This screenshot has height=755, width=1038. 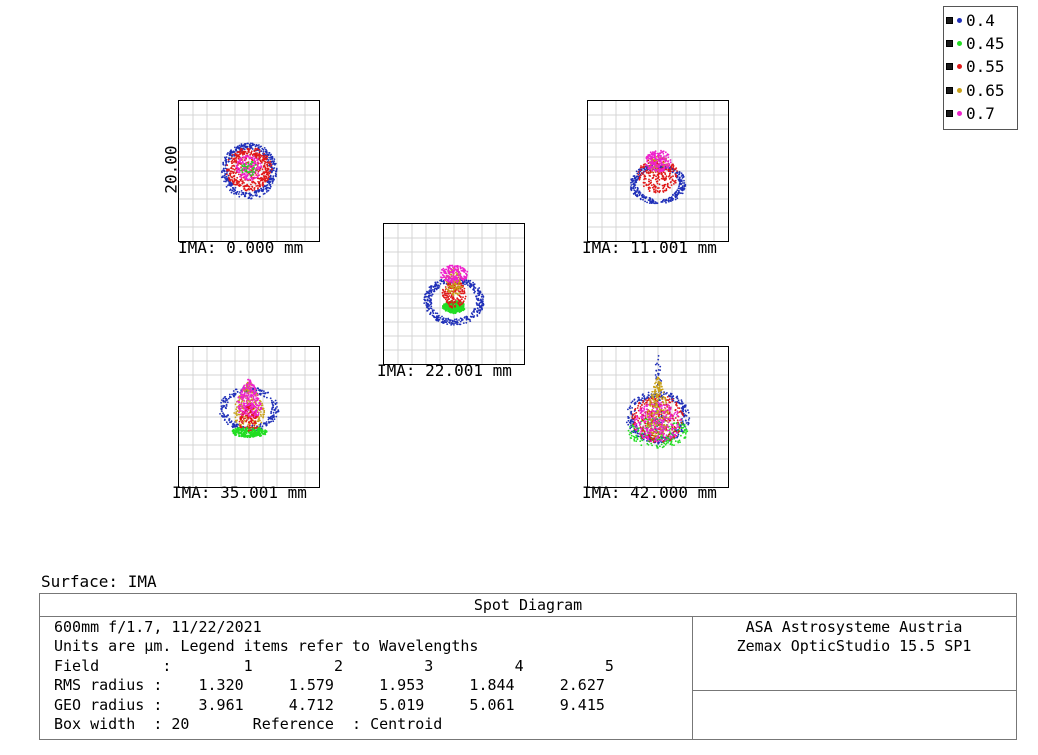 What do you see at coordinates (649, 247) in the screenshot?
I see `field-label-2: IMA: 11.001 mm` at bounding box center [649, 247].